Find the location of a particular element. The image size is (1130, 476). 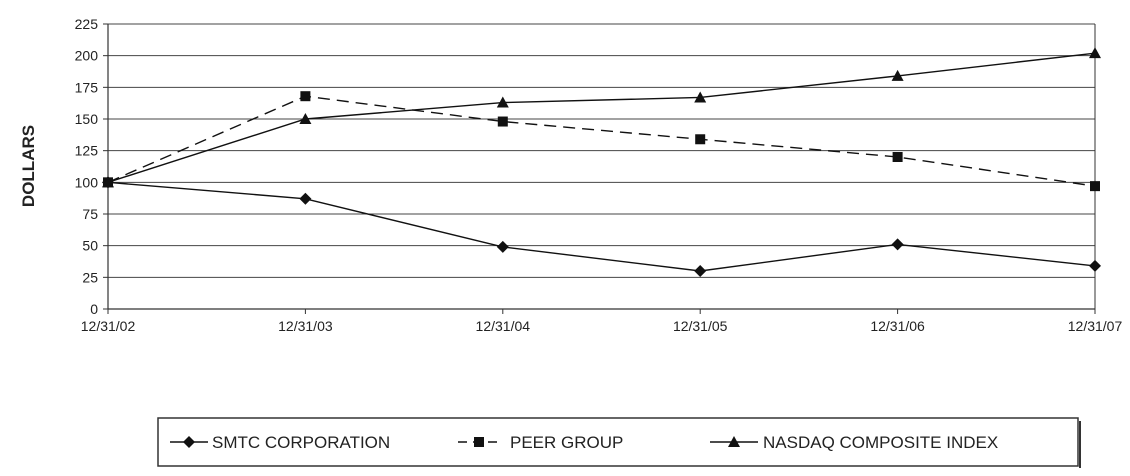

y-tick-label: 50 is located at coordinates (90, 246).